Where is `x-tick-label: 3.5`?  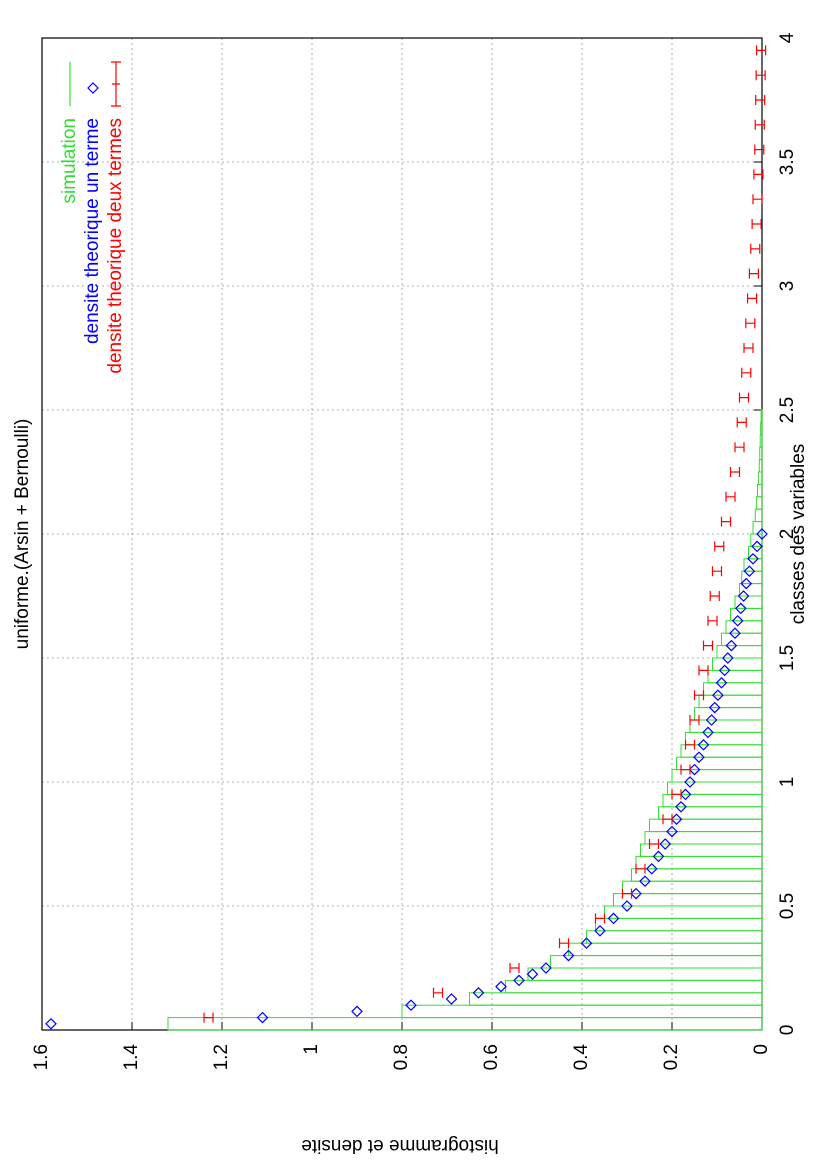 x-tick-label: 3.5 is located at coordinates (787, 162).